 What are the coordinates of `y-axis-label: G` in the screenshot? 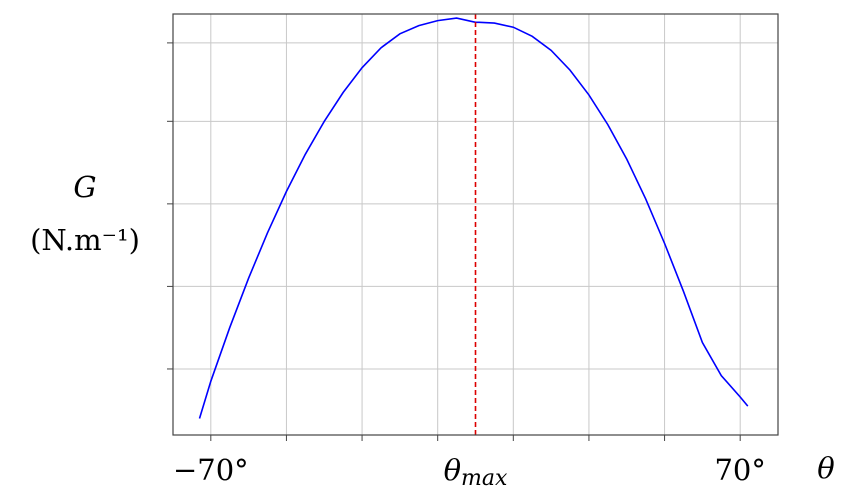 It's located at (84, 187).